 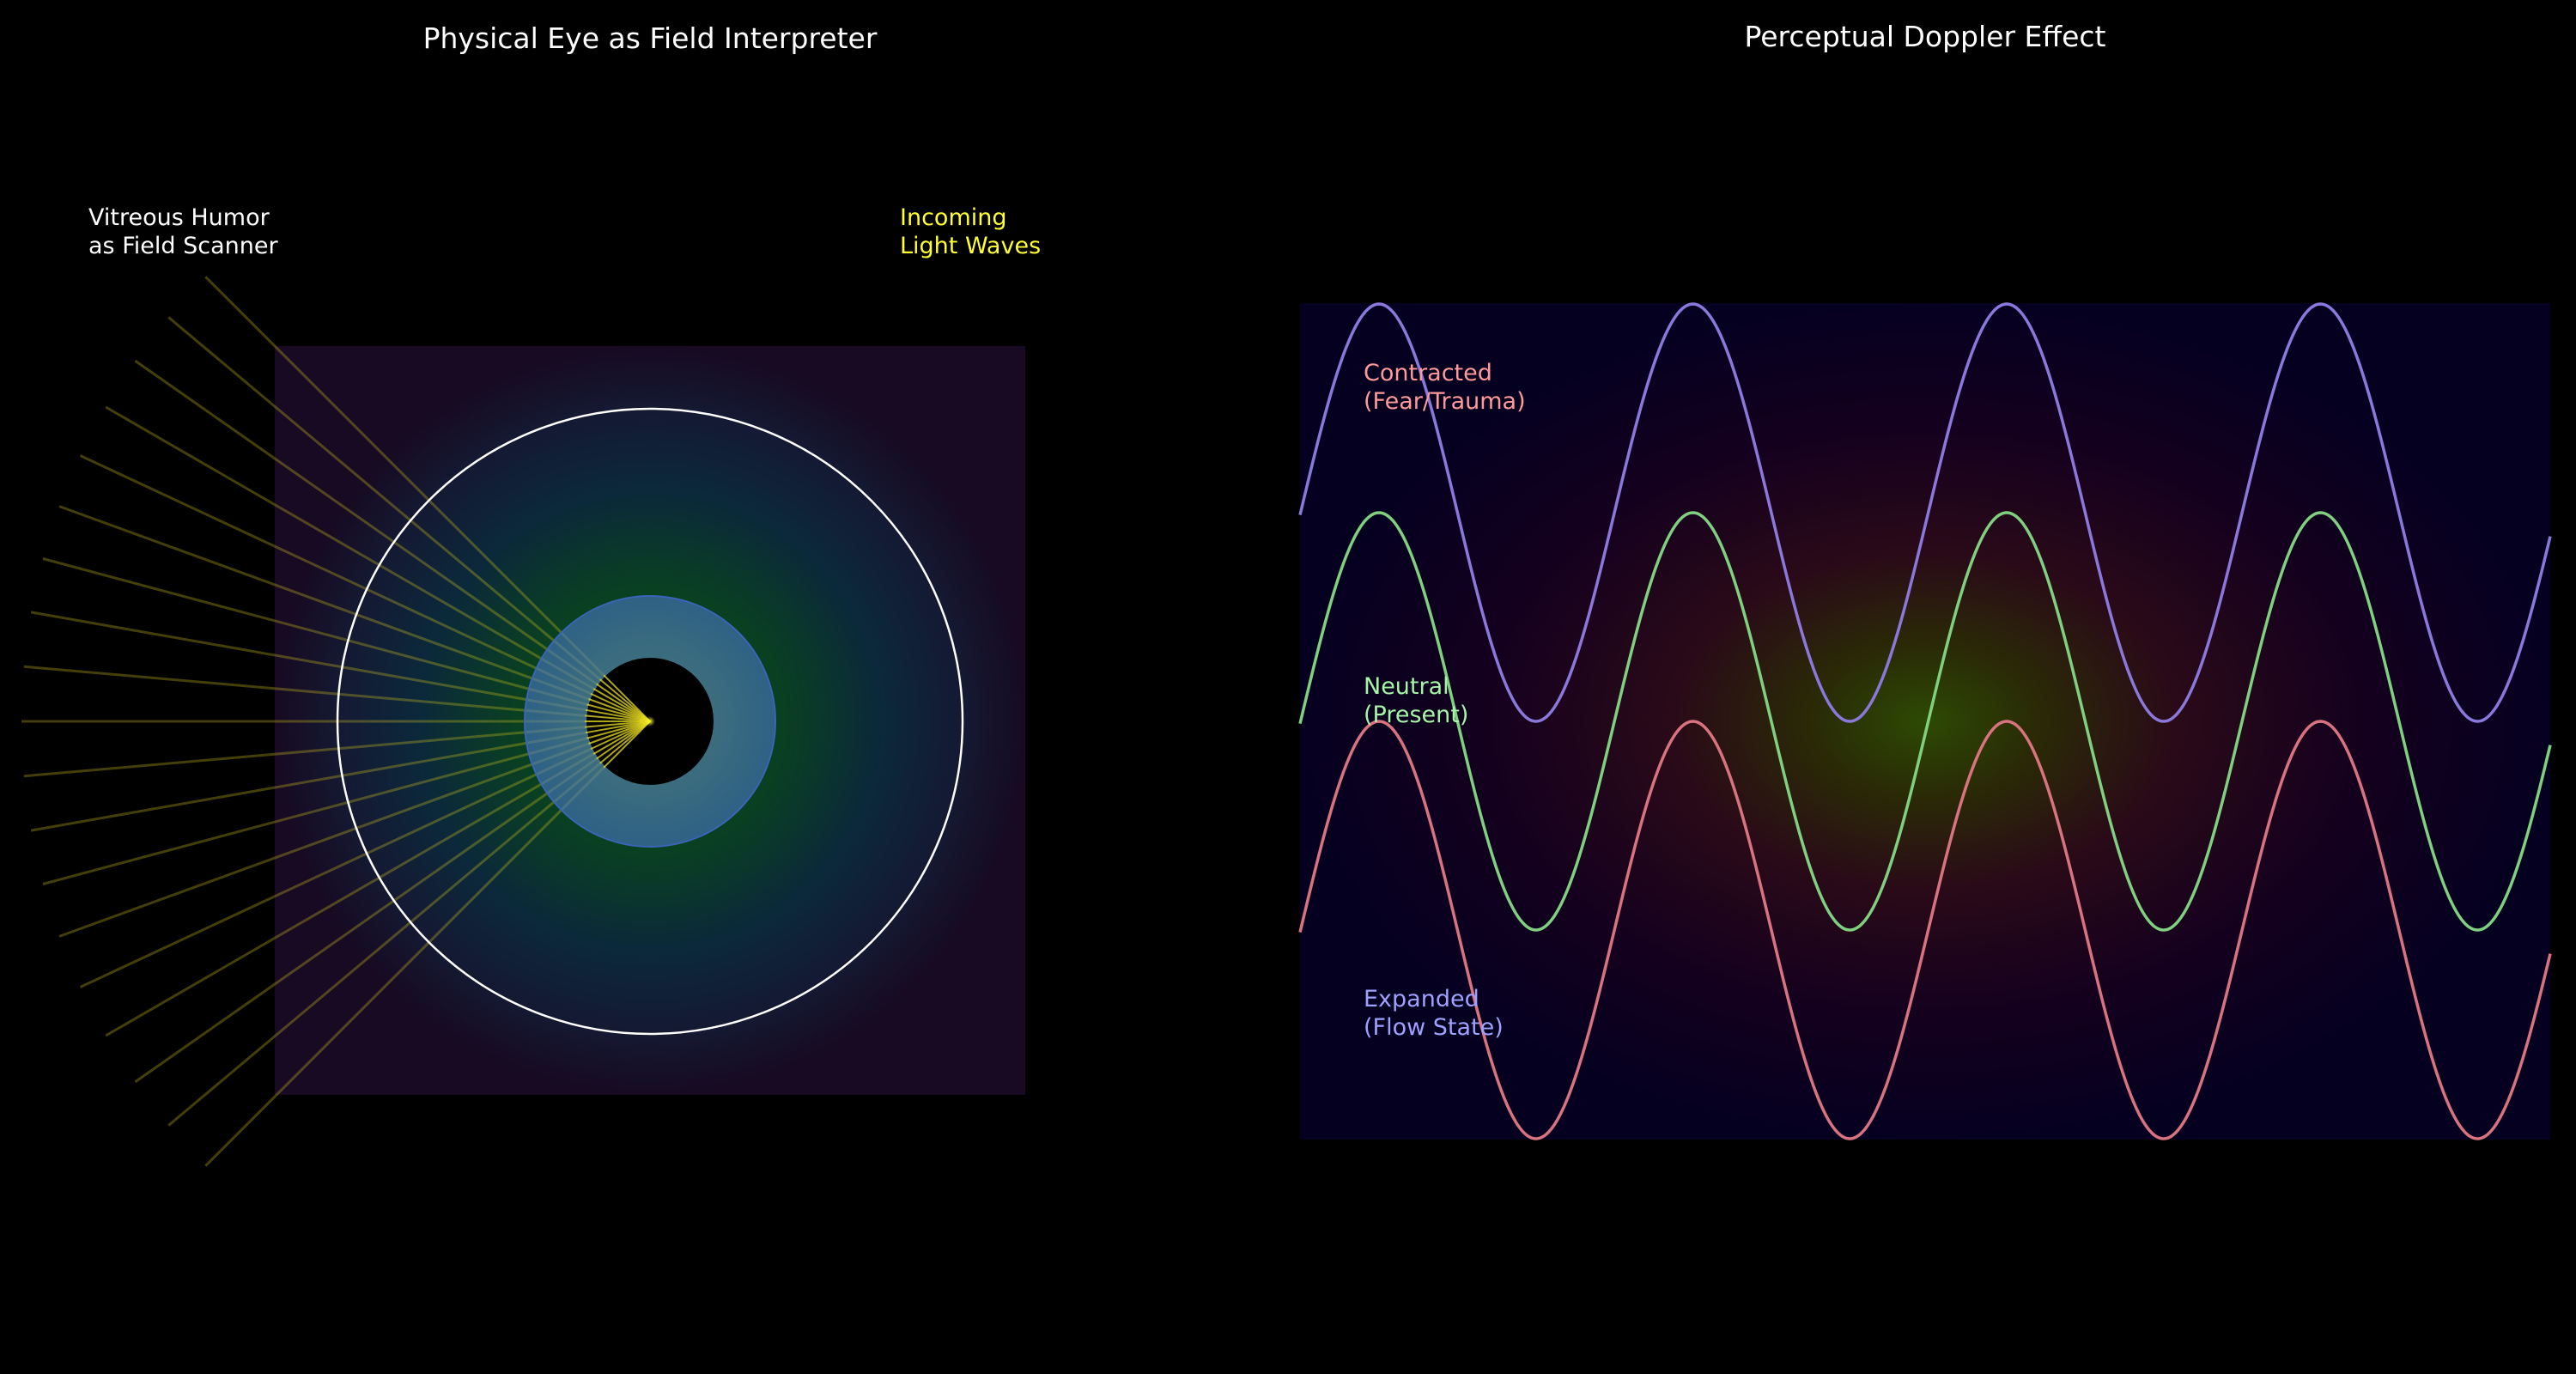 I want to click on neutral-label-line1: Neutral, so click(x=1407, y=686).